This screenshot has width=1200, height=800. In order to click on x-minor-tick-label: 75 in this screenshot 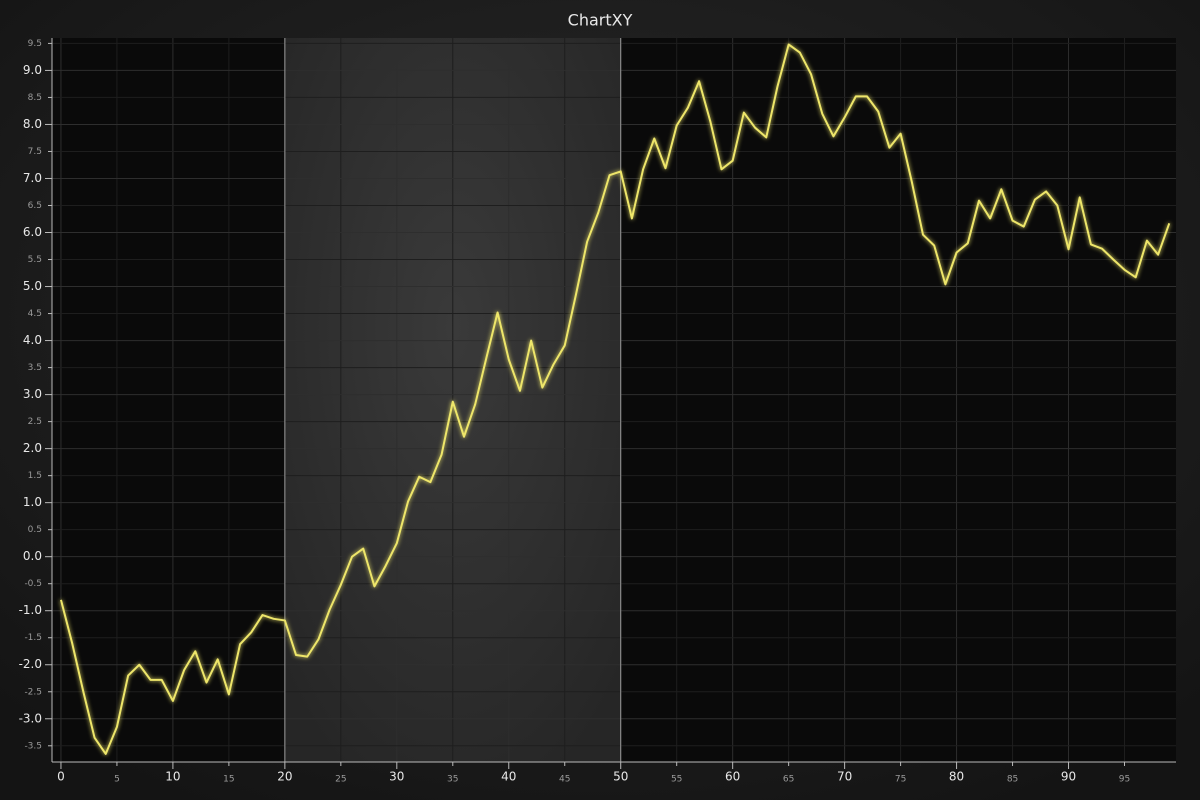, I will do `click(900, 780)`.